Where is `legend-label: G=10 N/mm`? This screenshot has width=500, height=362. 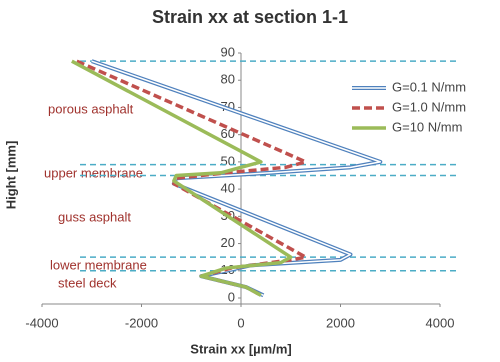 legend-label: G=10 N/mm is located at coordinates (427, 126).